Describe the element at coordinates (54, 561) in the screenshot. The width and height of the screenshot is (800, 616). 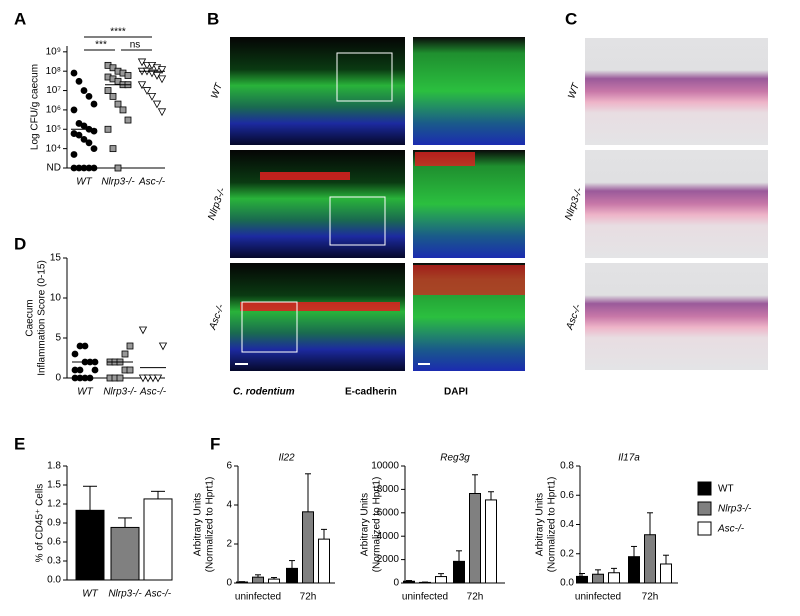
I see `y-tick-label: 0.3` at that location.